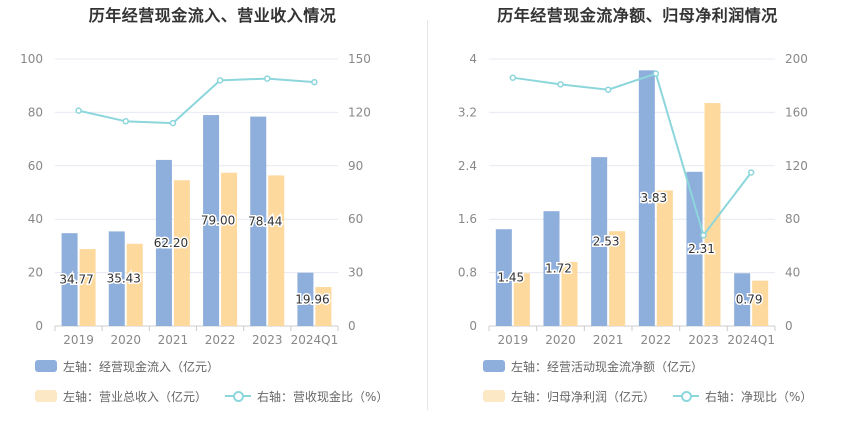  Describe the element at coordinates (607, 366) in the screenshot. I see `legend-label: 左轴：经营活动现金流净额（亿元）` at that location.